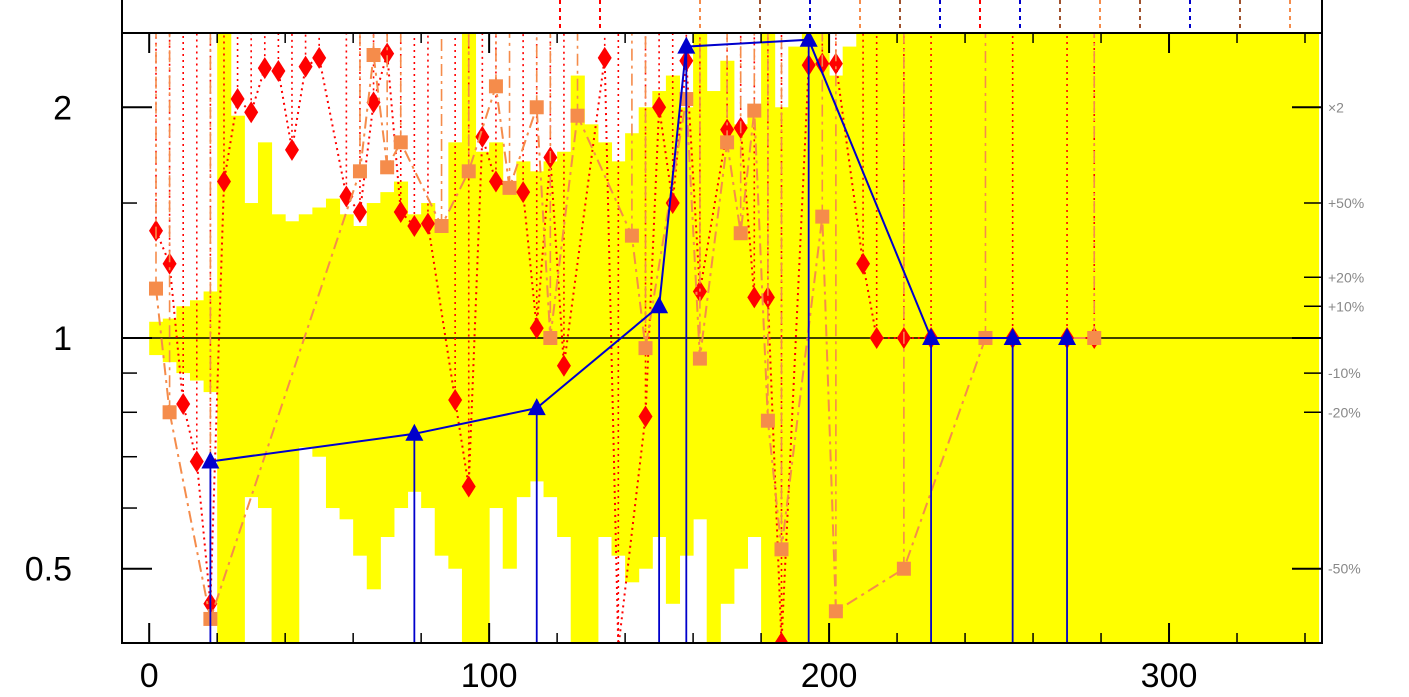 Image resolution: width=1409 pixels, height=697 pixels. What do you see at coordinates (1346, 306) in the screenshot?
I see `right-percent-label: +10%` at bounding box center [1346, 306].